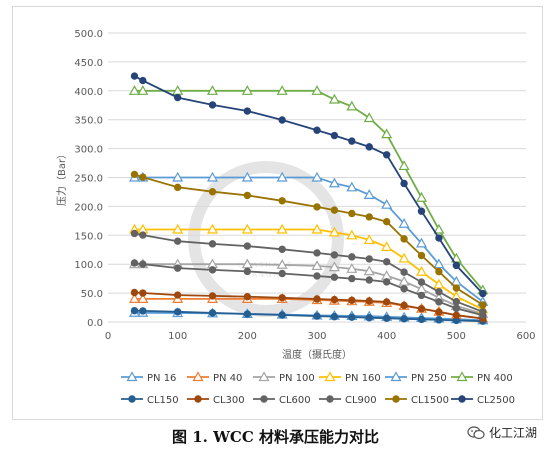 The image size is (551, 450). Describe the element at coordinates (266, 239) in the screenshot. I see `watermark-disc` at that location.